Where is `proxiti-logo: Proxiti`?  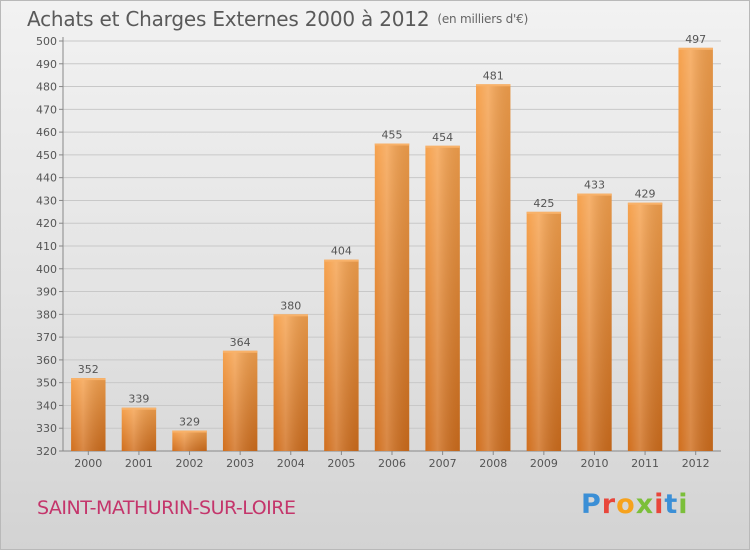 proxiti-logo: Proxiti is located at coordinates (635, 504).